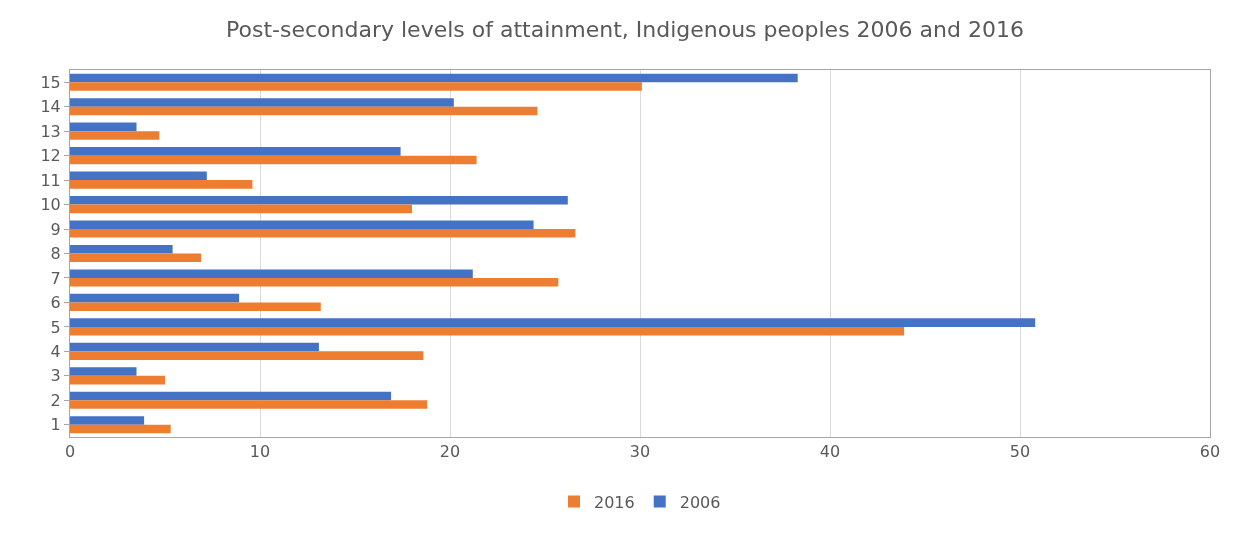 The height and width of the screenshot is (537, 1250). I want to click on y-tick-label: 7, so click(55, 278).